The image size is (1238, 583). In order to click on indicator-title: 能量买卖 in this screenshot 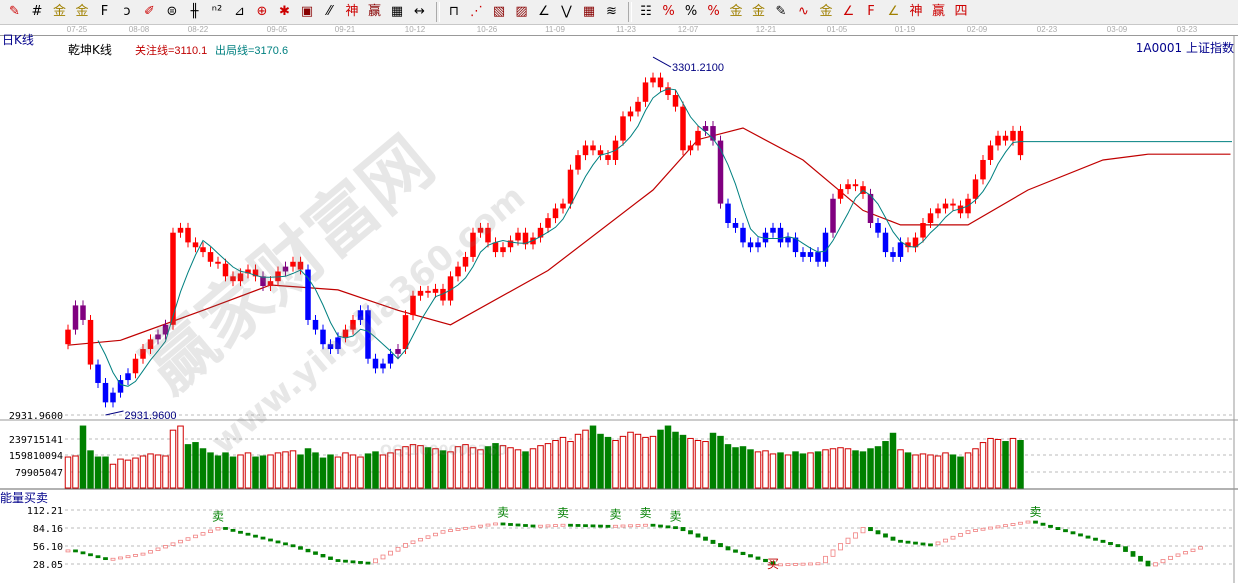, I will do `click(24, 498)`.